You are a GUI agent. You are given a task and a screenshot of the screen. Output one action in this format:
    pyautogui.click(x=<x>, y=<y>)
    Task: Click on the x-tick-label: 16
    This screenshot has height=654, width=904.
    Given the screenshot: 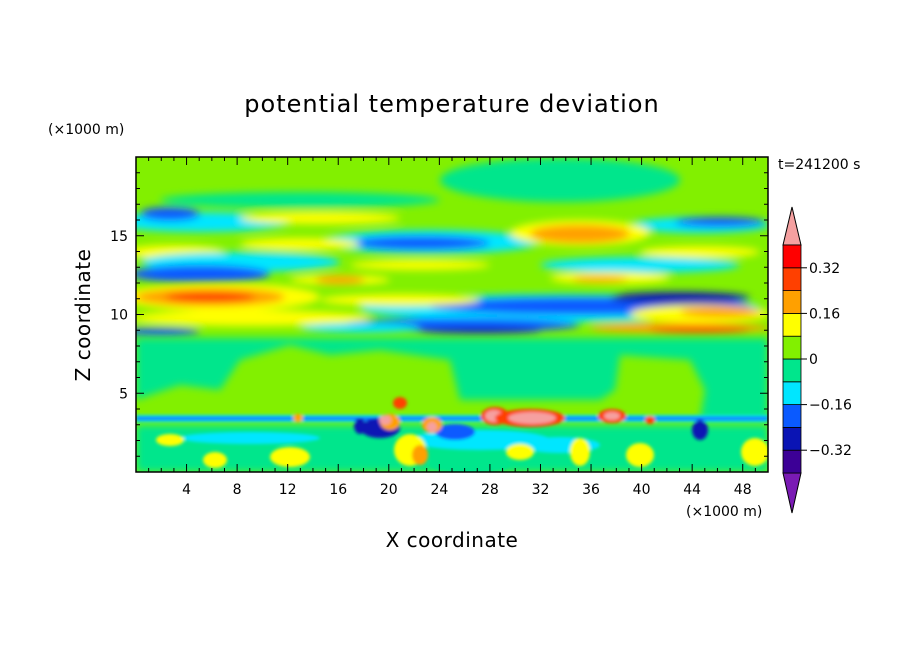 What is the action you would take?
    pyautogui.click(x=338, y=490)
    